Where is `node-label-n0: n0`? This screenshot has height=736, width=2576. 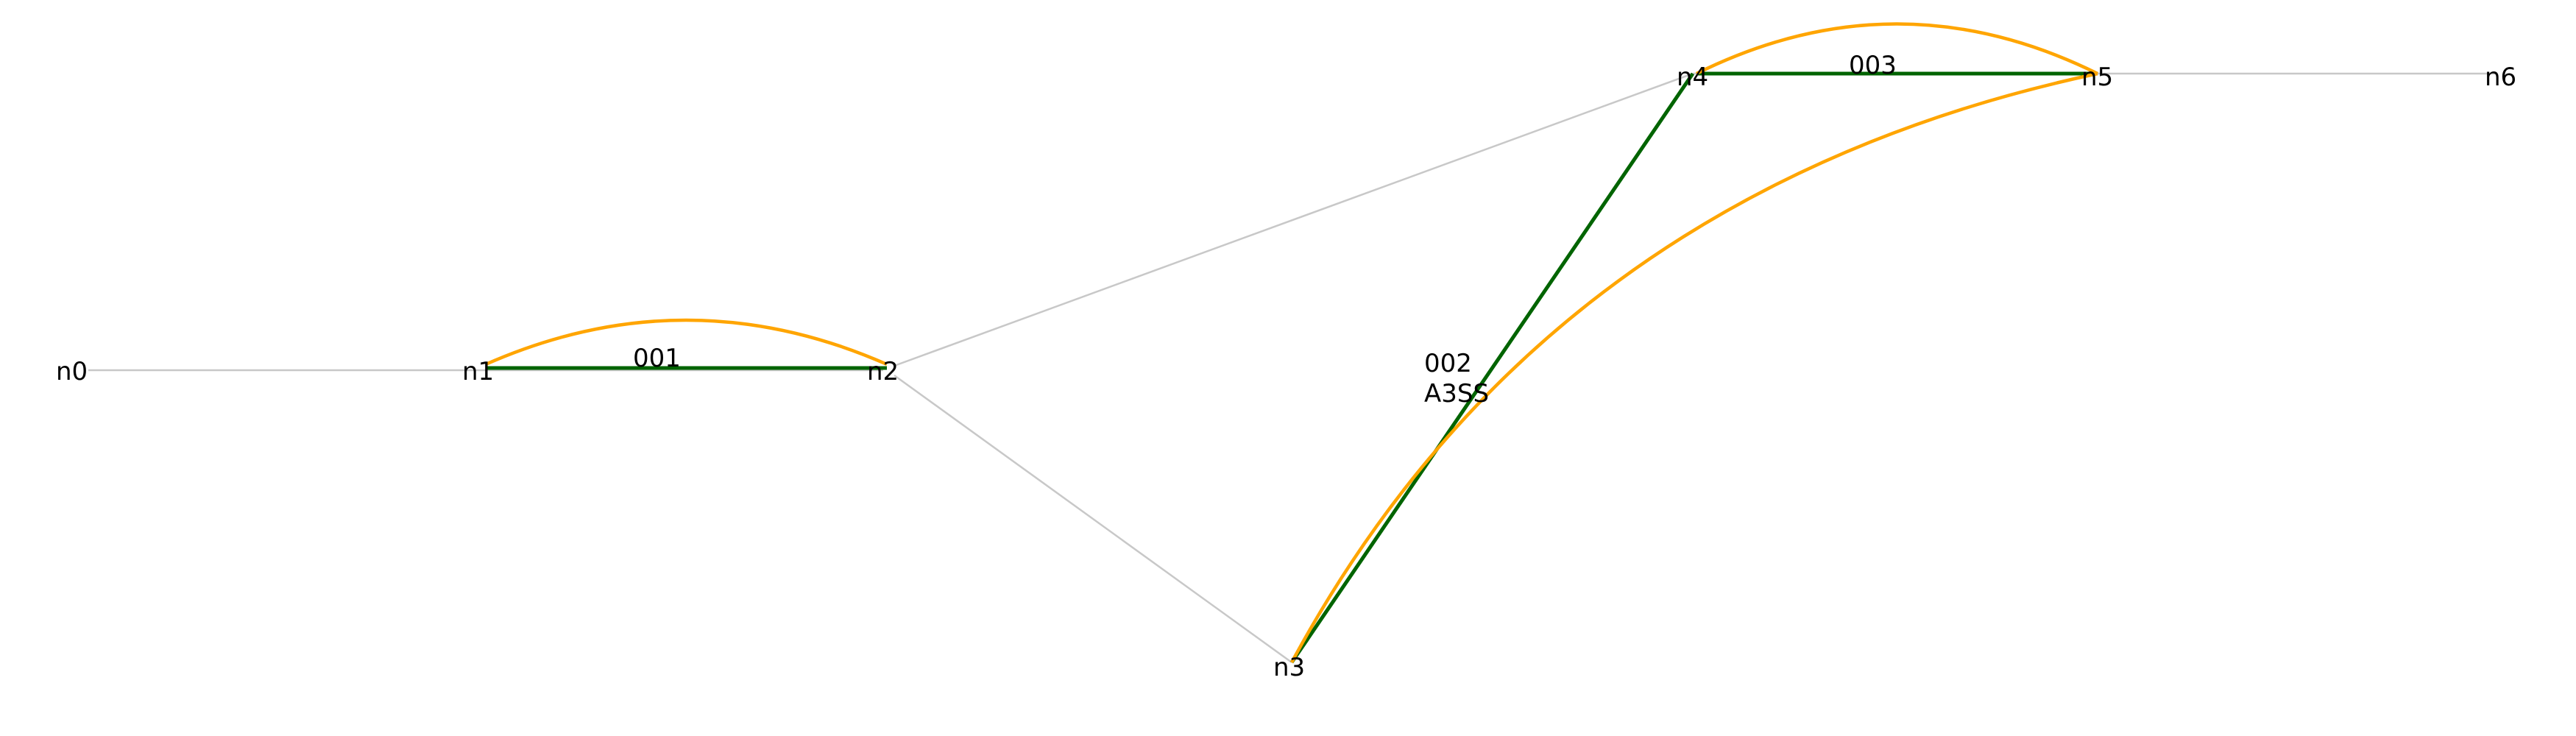 node-label-n0: n0 is located at coordinates (72, 371).